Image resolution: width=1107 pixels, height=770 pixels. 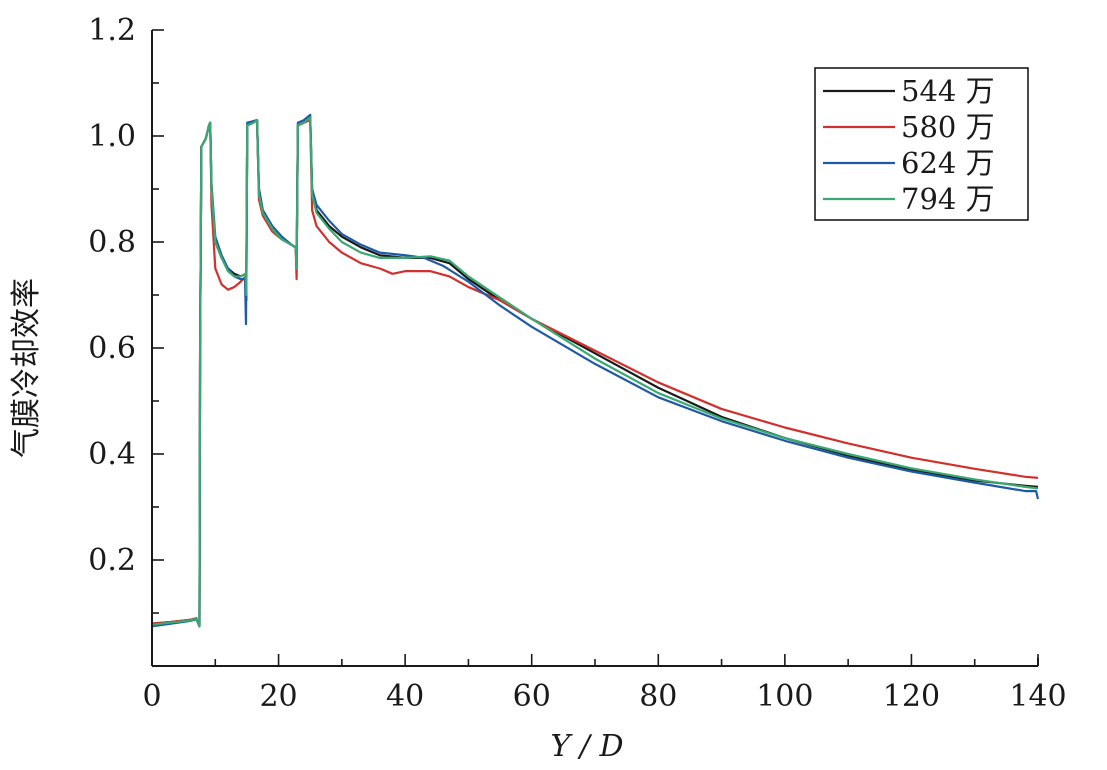 I want to click on legend-box, so click(x=921, y=144).